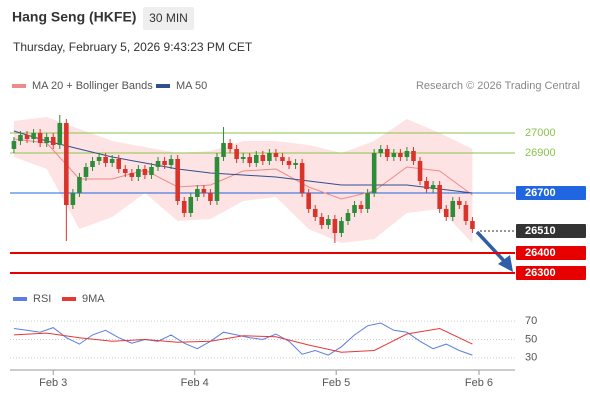 The image size is (590, 400). What do you see at coordinates (540, 231) in the screenshot?
I see `last-price-label: 26510` at bounding box center [540, 231].